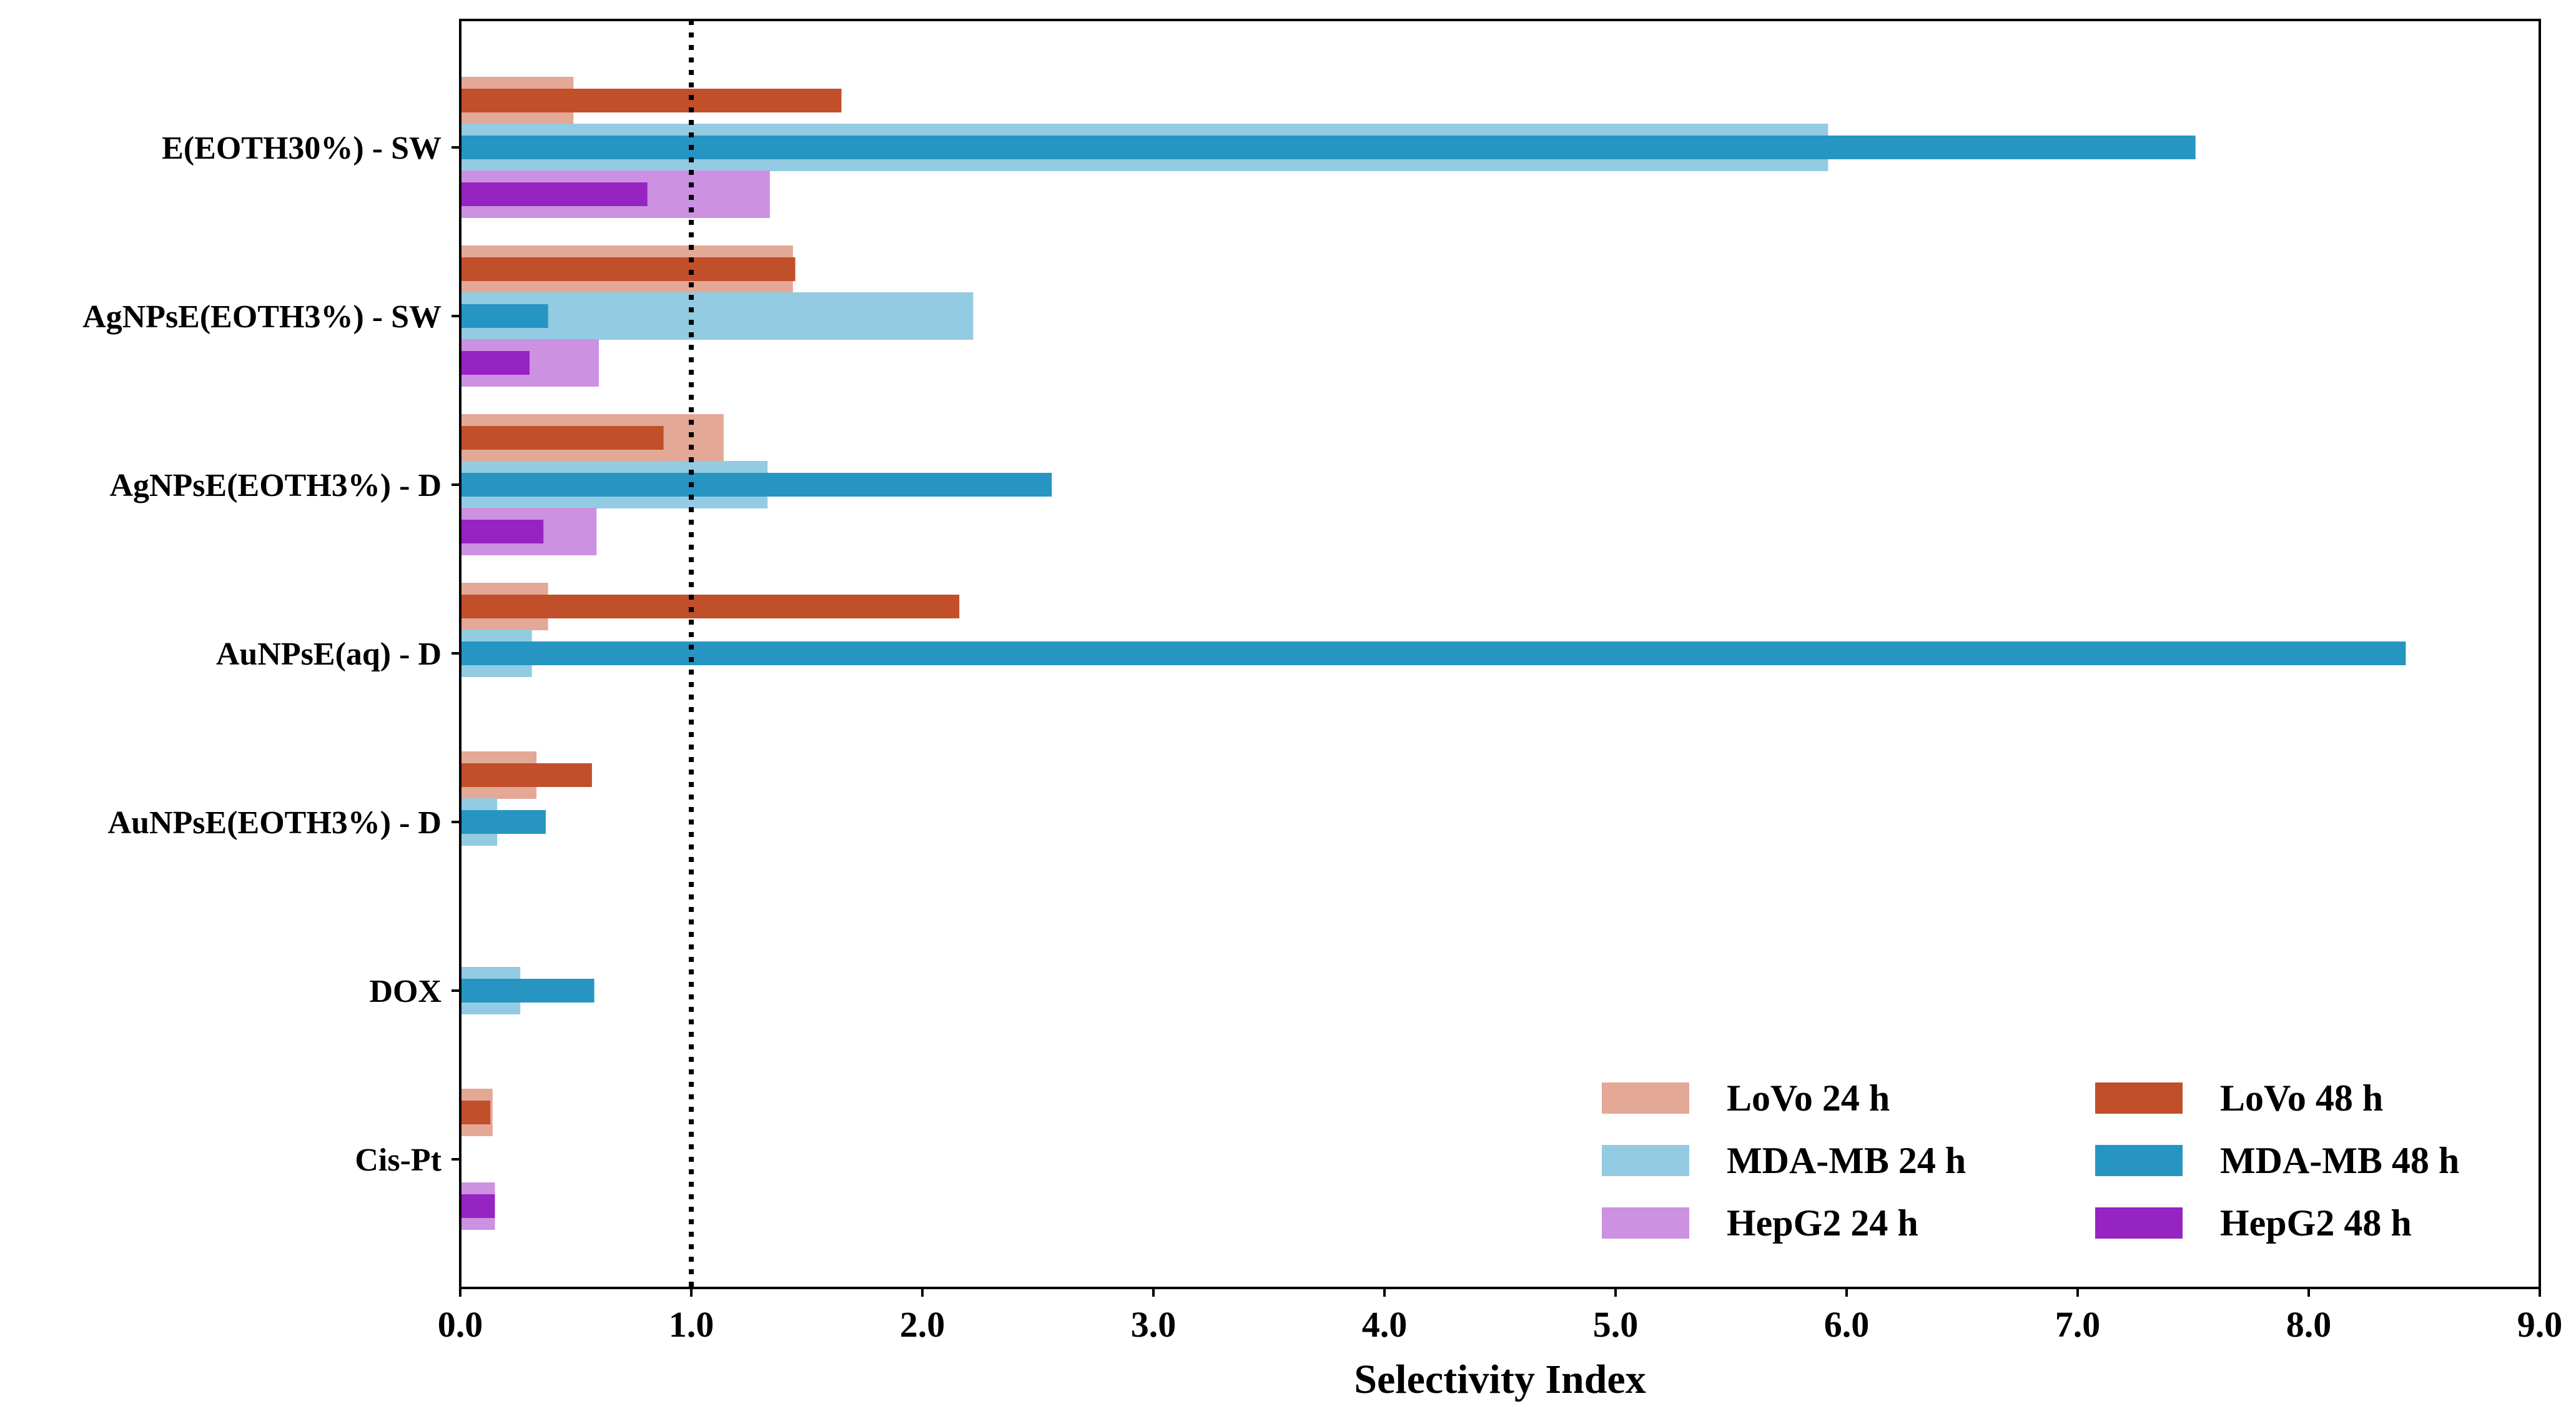 This screenshot has width=2576, height=1426. What do you see at coordinates (1809, 1098) in the screenshot?
I see `legend-label: LoVo 24 h` at bounding box center [1809, 1098].